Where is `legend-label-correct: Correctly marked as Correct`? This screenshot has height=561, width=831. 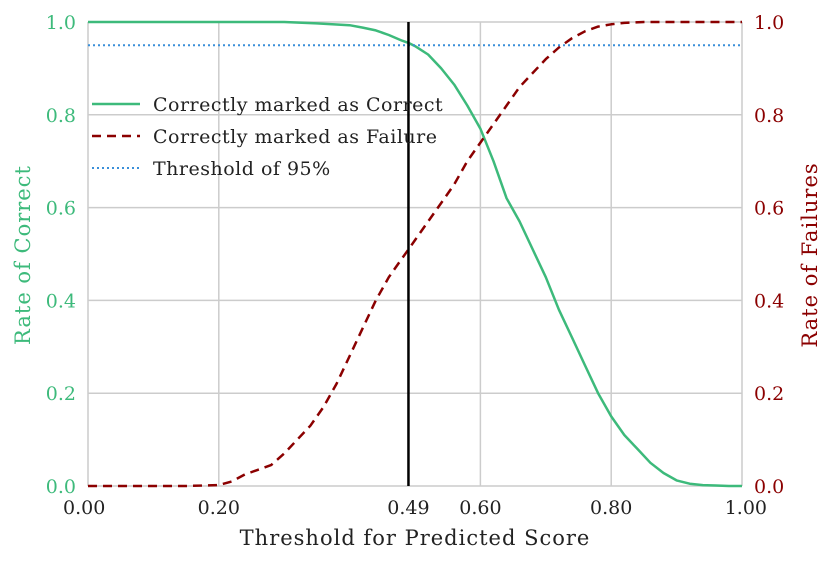
legend-label-correct: Correctly marked as Correct is located at coordinates (298, 105).